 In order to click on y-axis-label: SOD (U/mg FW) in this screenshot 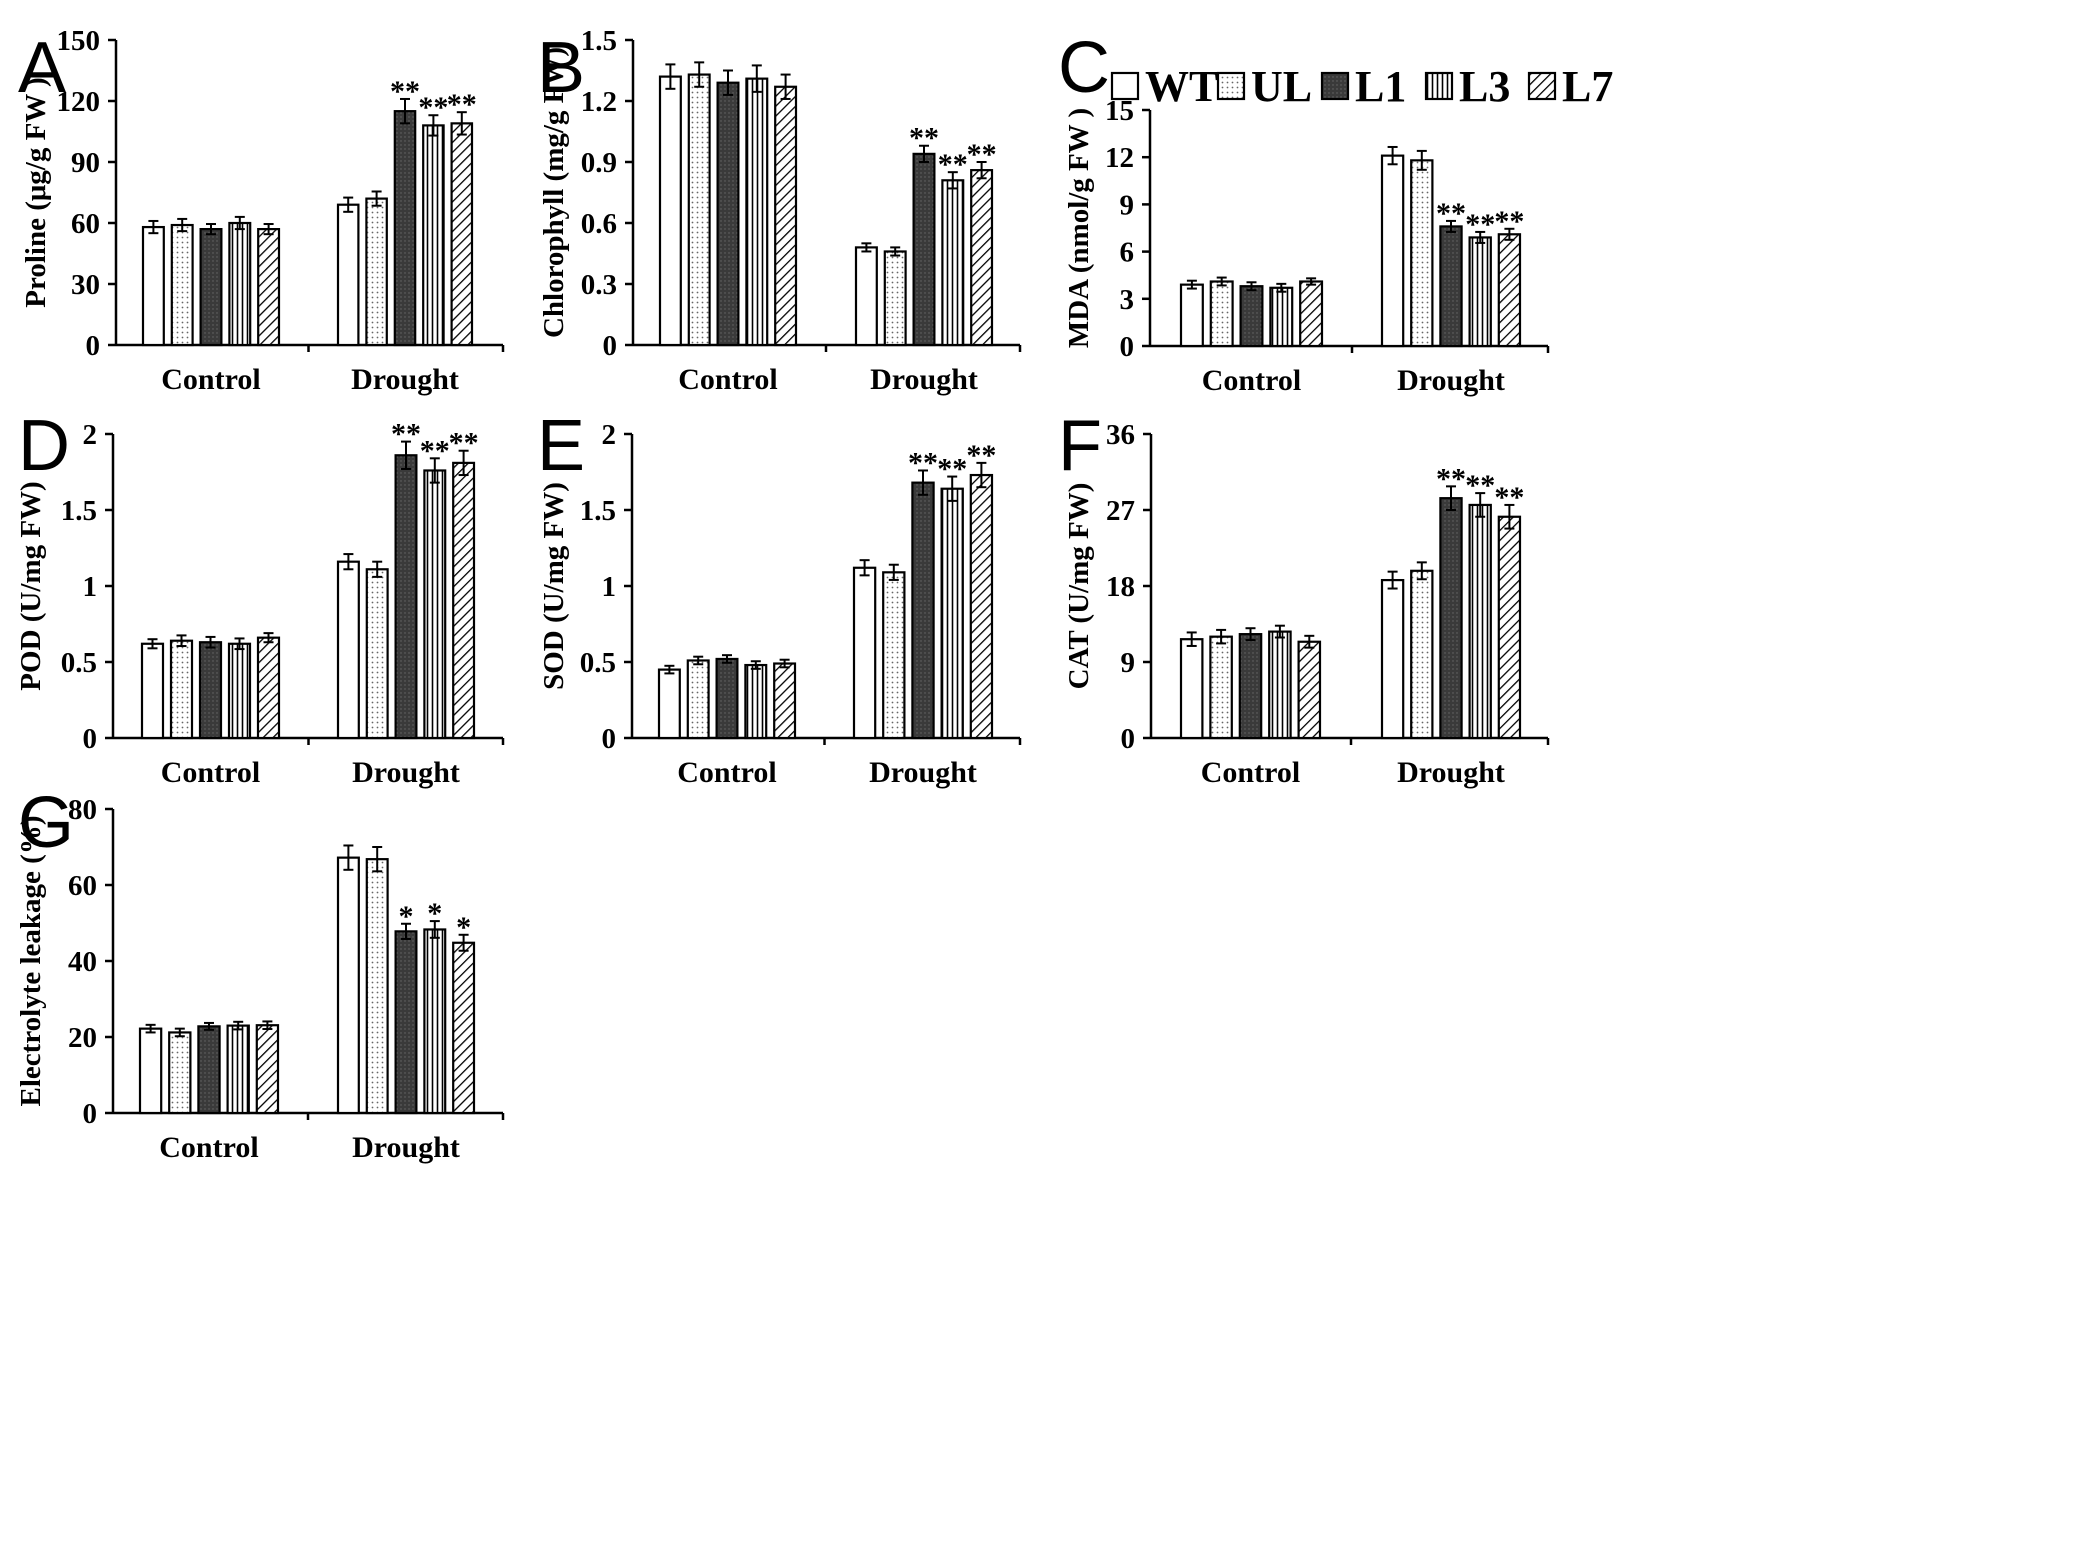, I will do `click(554, 586)`.